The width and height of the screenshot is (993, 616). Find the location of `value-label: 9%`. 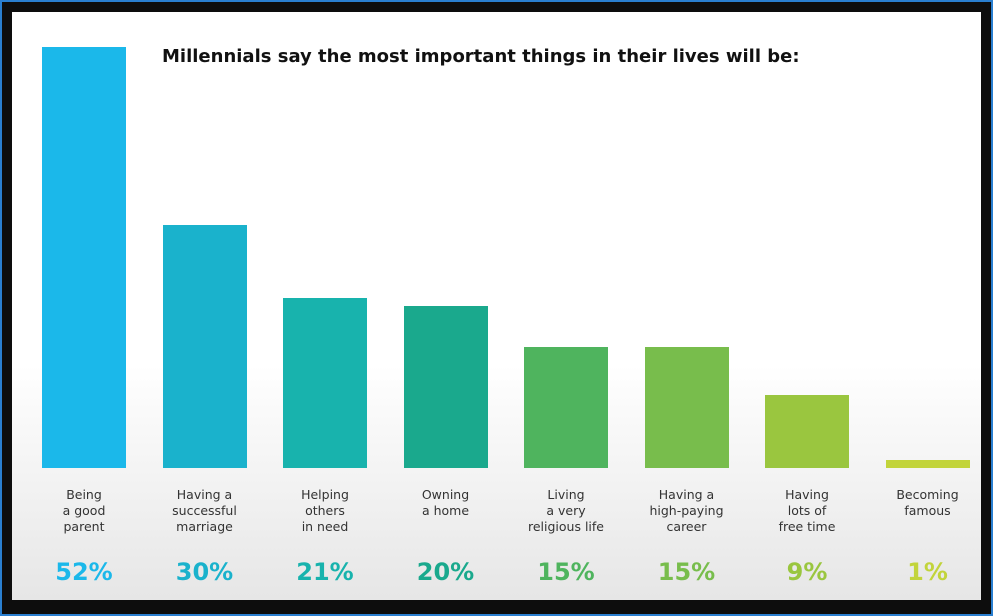

value-label: 9% is located at coordinates (807, 572).